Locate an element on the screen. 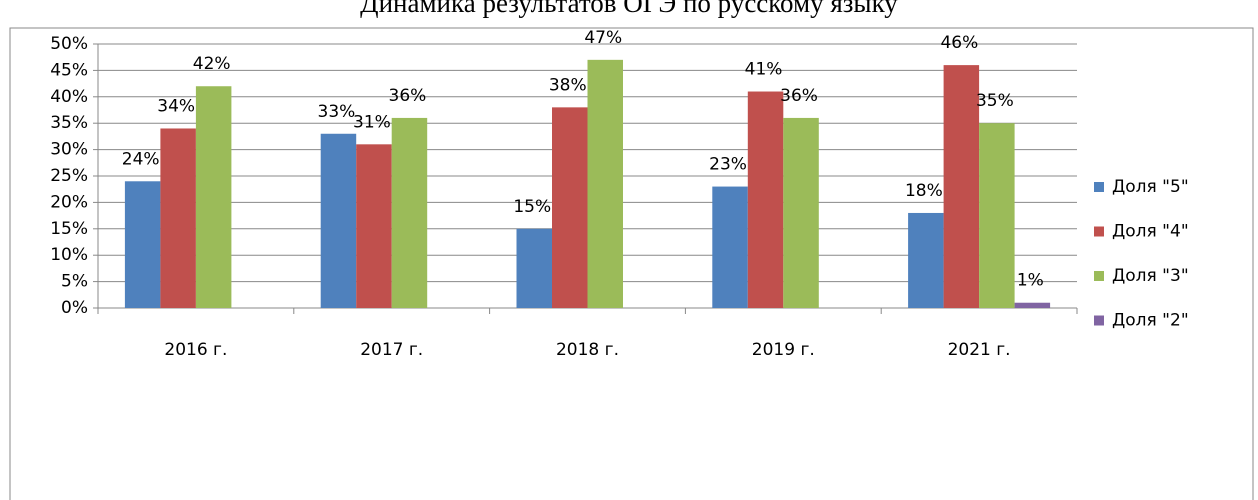 Image resolution: width=1258 pixels, height=500 pixels. data-label: 1% is located at coordinates (1030, 281).